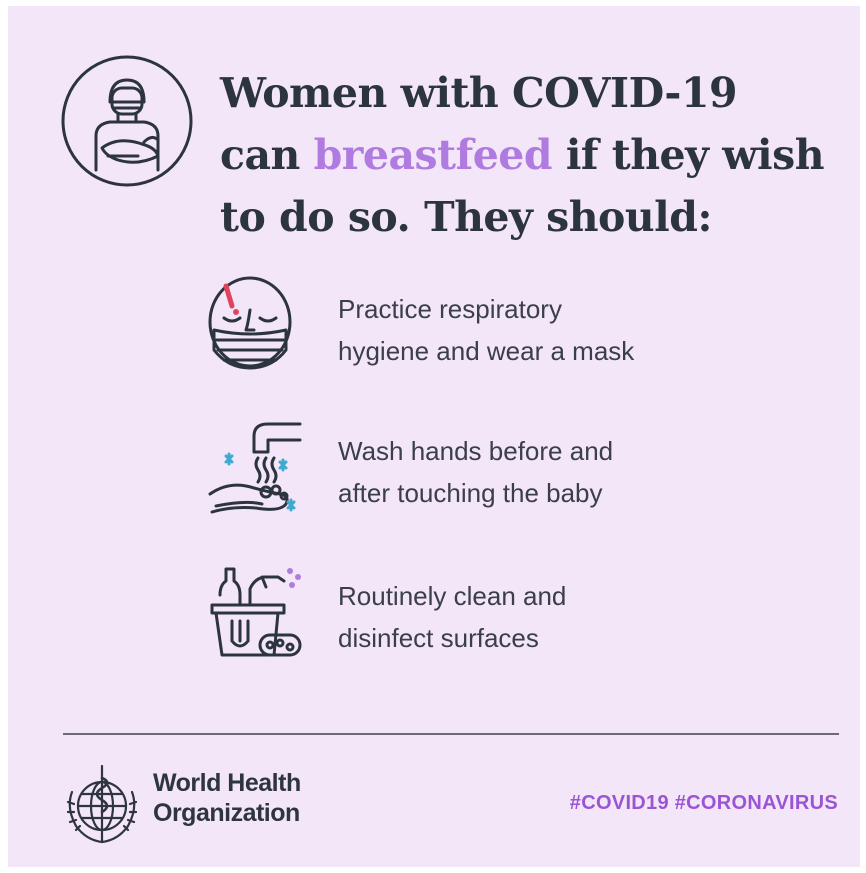 This screenshot has width=866, height=873. What do you see at coordinates (433, 155) in the screenshot?
I see `headline-accent-breastfeed: breastfeed` at bounding box center [433, 155].